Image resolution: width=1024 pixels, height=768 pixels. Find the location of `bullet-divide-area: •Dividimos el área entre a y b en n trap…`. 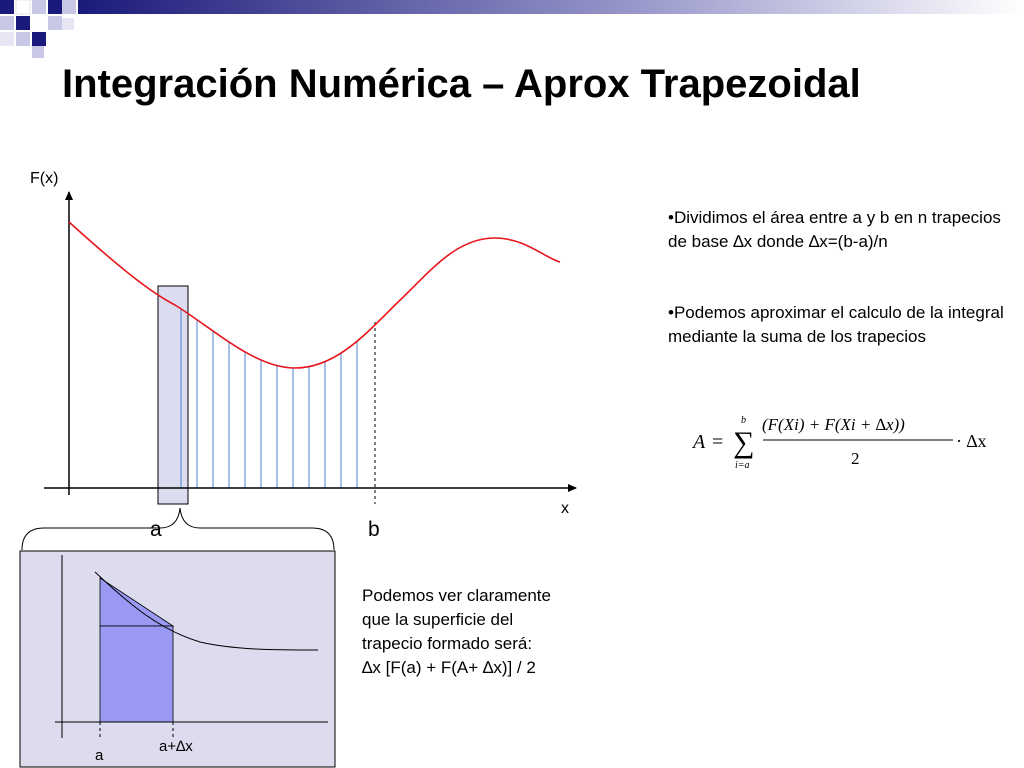

bullet-divide-area: •Dividimos el área entre a y b en n trap… is located at coordinates (834, 229).